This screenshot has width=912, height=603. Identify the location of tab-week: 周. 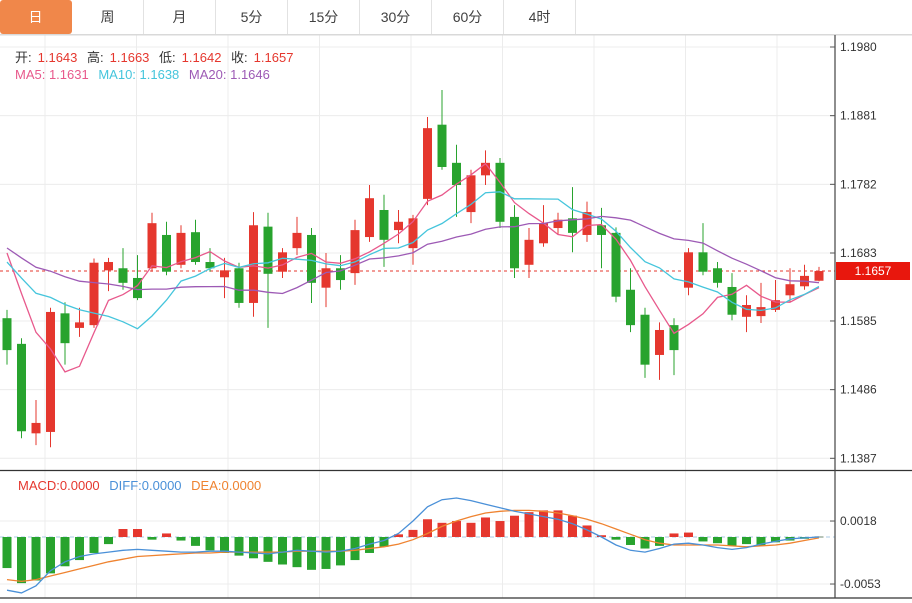
(108, 17).